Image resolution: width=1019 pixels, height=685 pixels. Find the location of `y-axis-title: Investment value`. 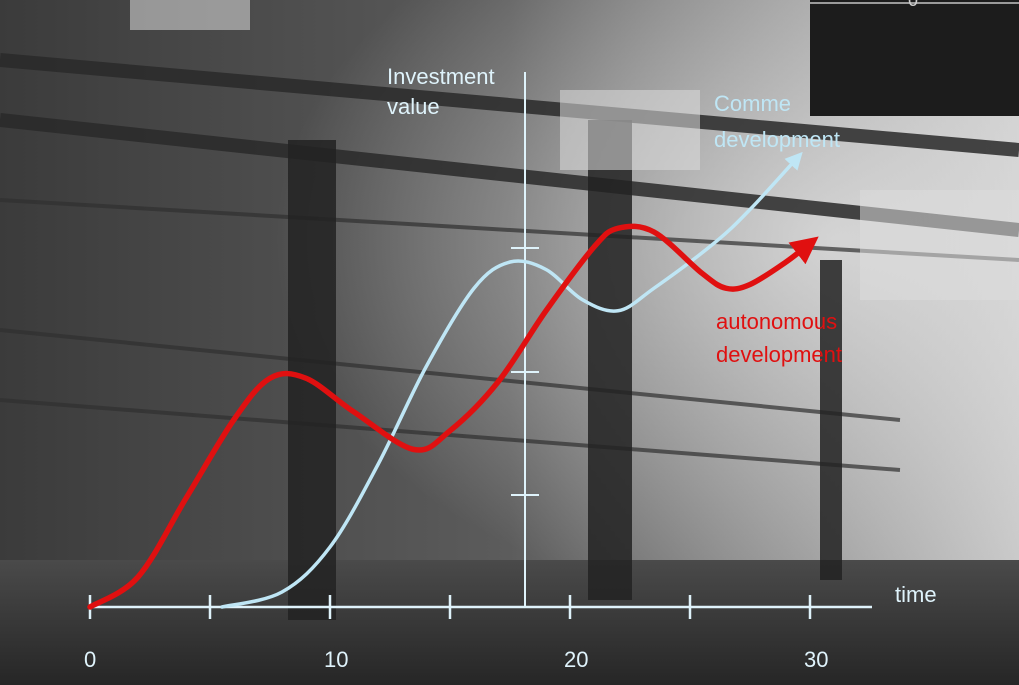

y-axis-title: Investment value is located at coordinates (441, 91).